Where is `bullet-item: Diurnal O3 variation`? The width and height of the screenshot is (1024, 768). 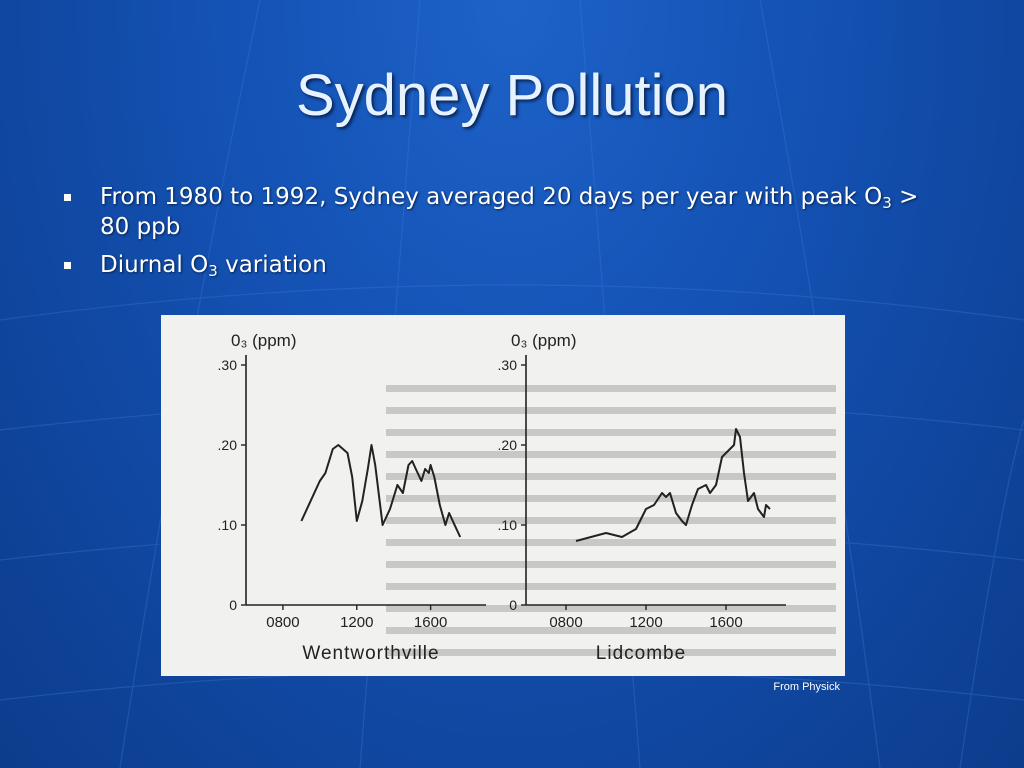
bullet-item: Diurnal O3 variation is located at coordinates (500, 265).